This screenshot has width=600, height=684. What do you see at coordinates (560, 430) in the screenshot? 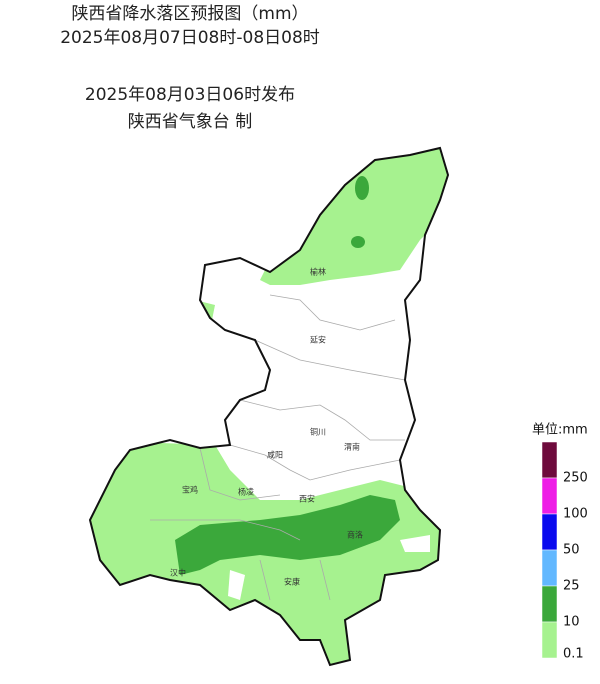
I see `legend-title: 单位:mm` at bounding box center [560, 430].